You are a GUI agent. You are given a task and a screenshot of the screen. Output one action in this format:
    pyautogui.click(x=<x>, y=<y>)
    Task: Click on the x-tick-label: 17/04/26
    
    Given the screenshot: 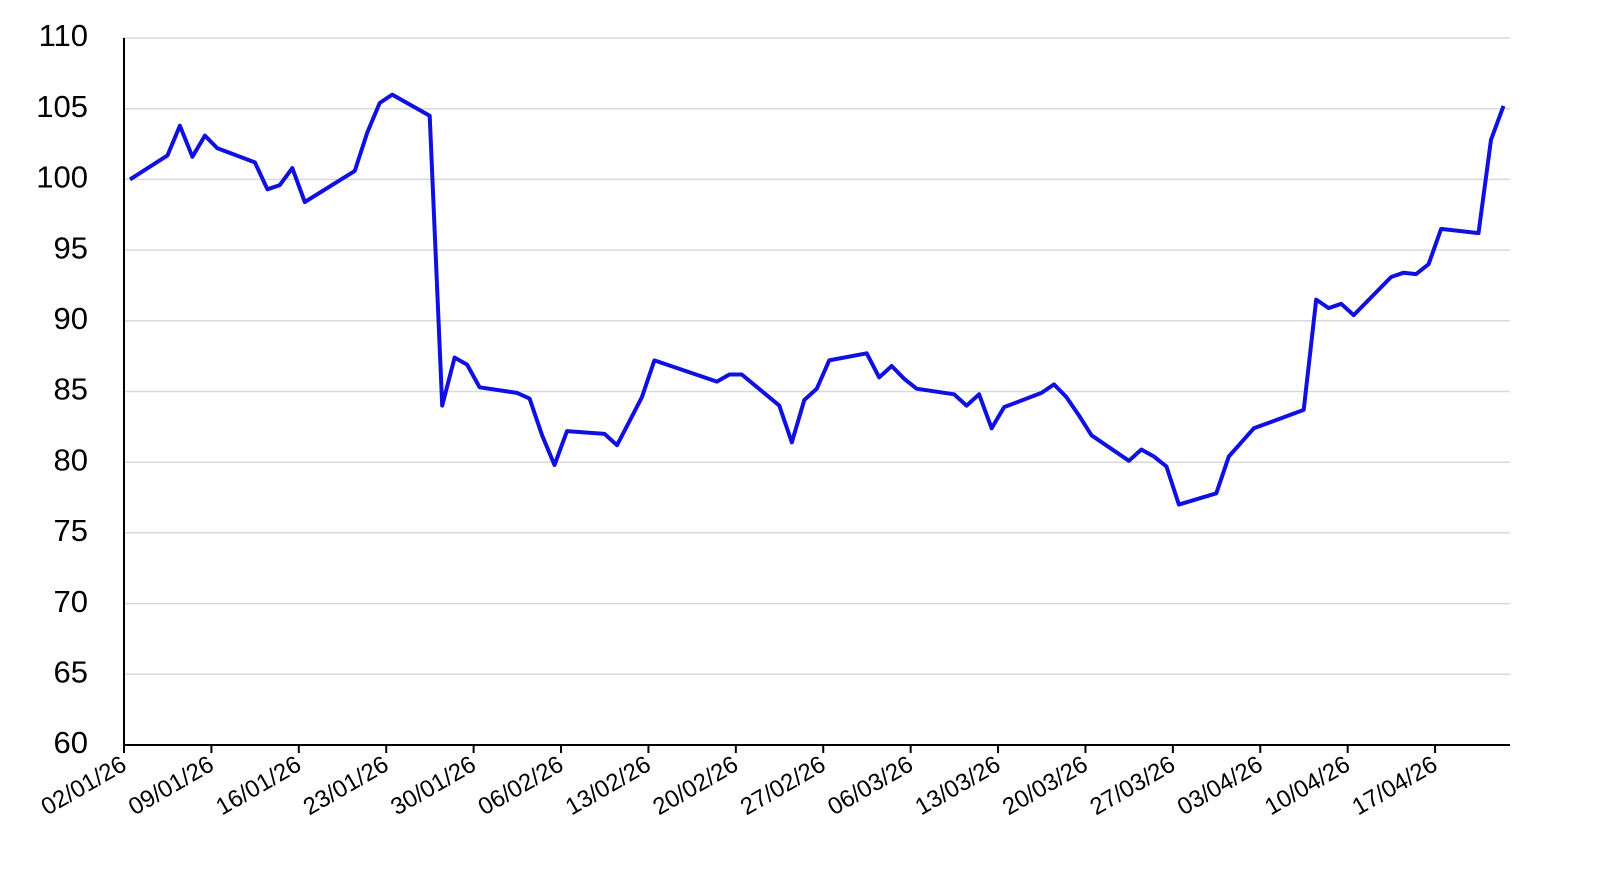 What is the action you would take?
    pyautogui.click(x=1395, y=786)
    